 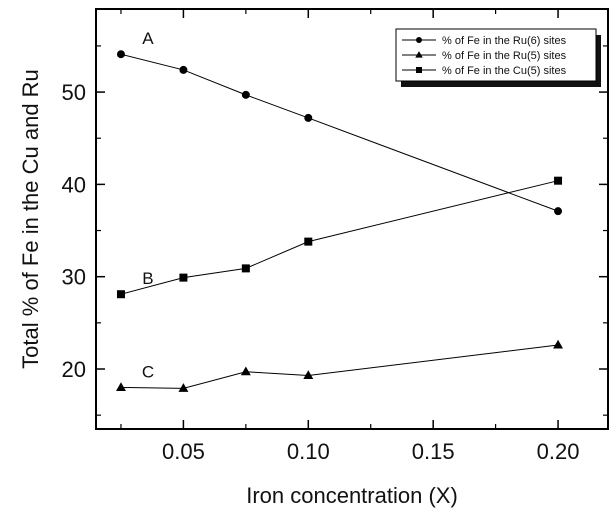 What do you see at coordinates (352, 495) in the screenshot?
I see `x-axis-title: Iron concentration (X)` at bounding box center [352, 495].